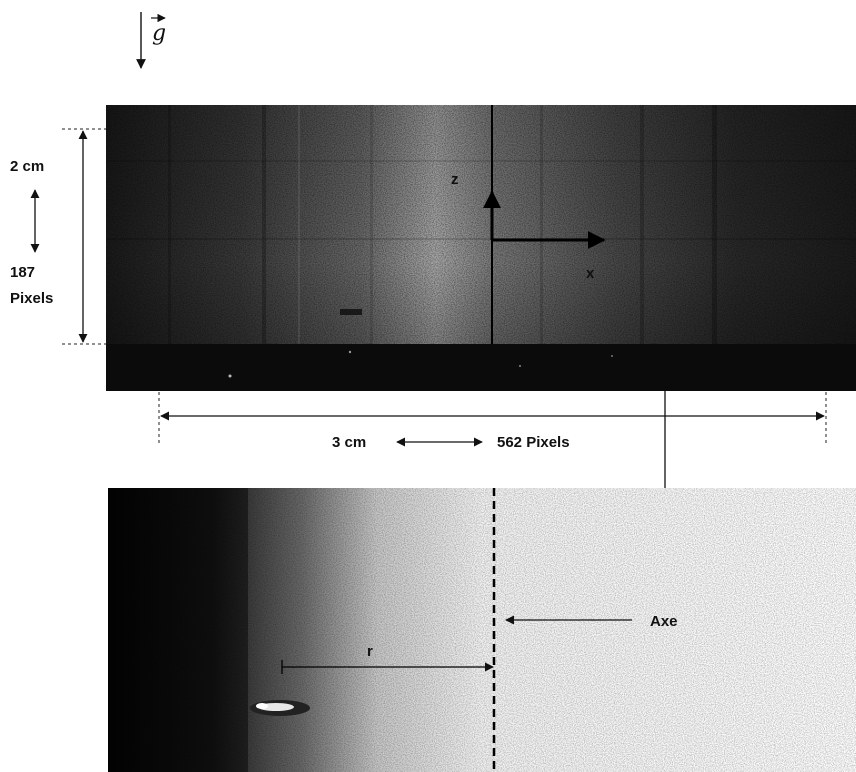 Image resolution: width=856 pixels, height=772 pixels. What do you see at coordinates (590, 273) in the screenshot?
I see `x-axis-label: x` at bounding box center [590, 273].